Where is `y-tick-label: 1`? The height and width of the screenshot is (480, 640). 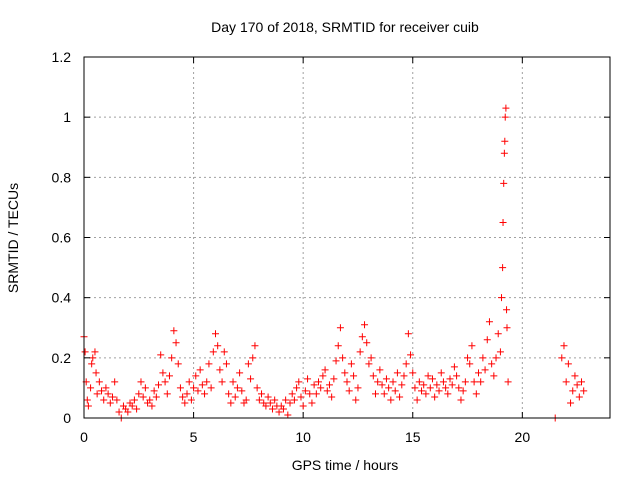 y-tick-label: 1 is located at coordinates (67, 117).